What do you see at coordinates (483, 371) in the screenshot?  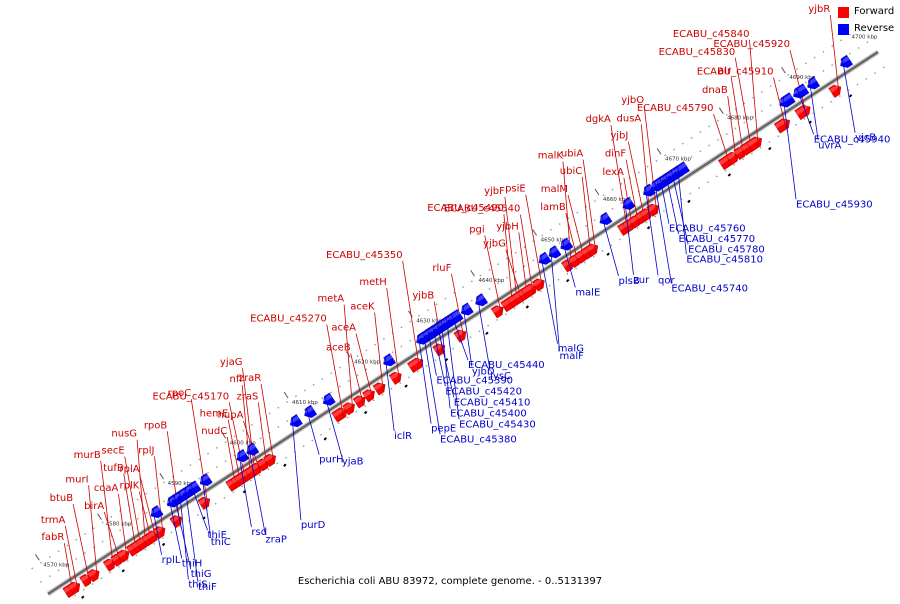 I see `gene-label: yjbD` at bounding box center [483, 371].